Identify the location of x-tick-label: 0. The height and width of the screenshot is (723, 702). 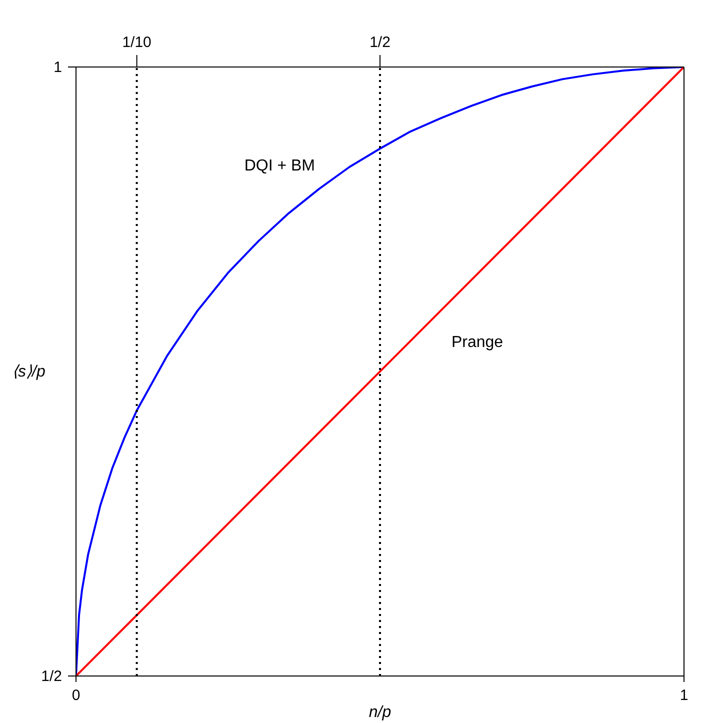
(76, 695).